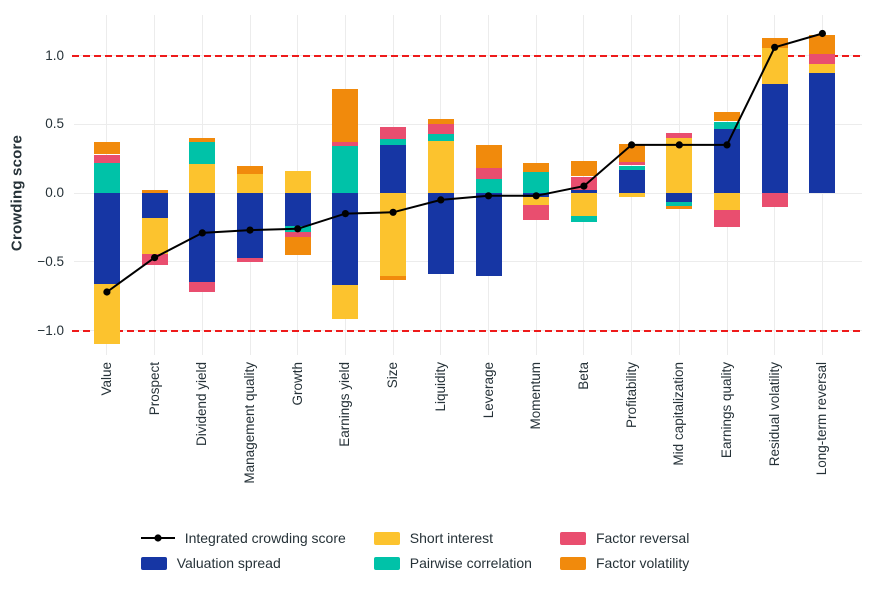 Image resolution: width=870 pixels, height=604 pixels. Describe the element at coordinates (345, 214) in the screenshot. I see `line-marker-earnings-yield` at that location.